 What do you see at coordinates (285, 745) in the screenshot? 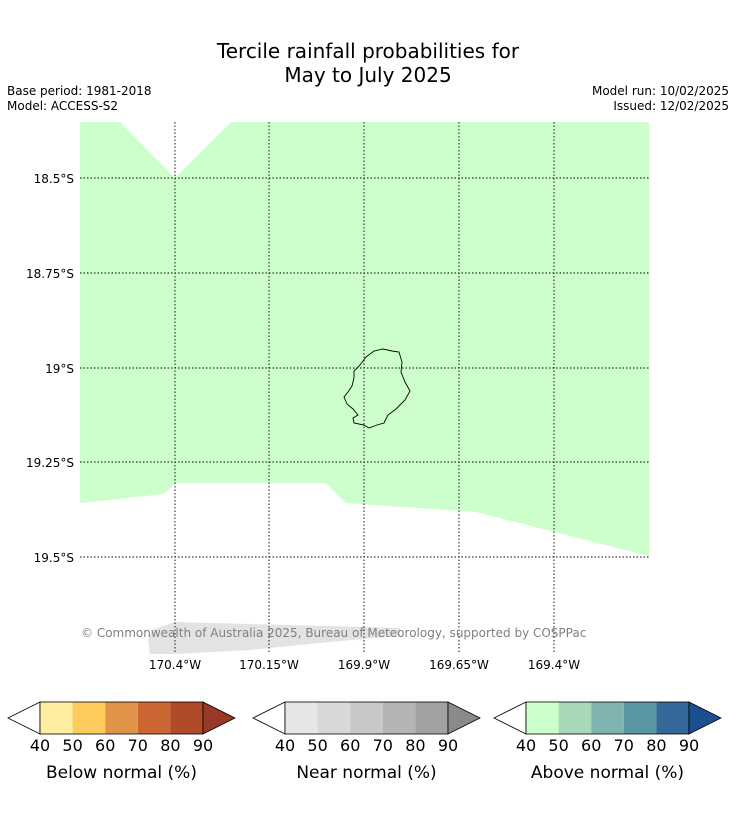
I see `near-normal-tick-40: 40` at bounding box center [285, 745].